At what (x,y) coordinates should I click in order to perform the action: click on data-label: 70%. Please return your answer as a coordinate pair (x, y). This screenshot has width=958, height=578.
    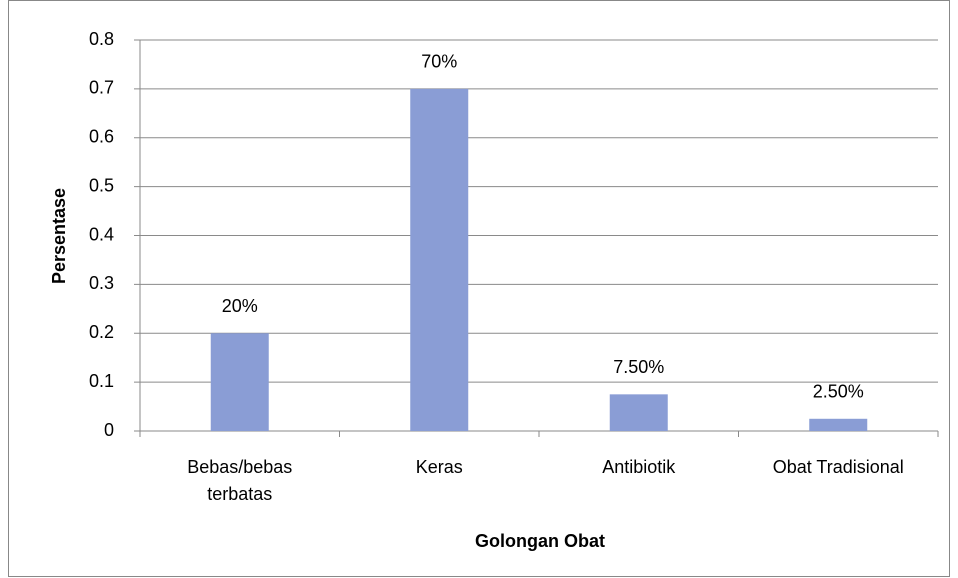
    Looking at the image, I should click on (439, 62).